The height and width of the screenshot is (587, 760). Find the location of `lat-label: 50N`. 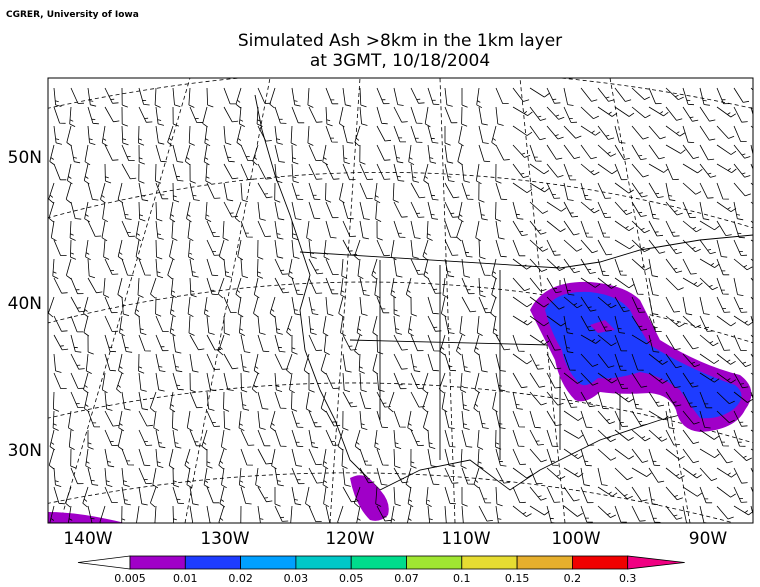

lat-label: 50N is located at coordinates (25, 158).